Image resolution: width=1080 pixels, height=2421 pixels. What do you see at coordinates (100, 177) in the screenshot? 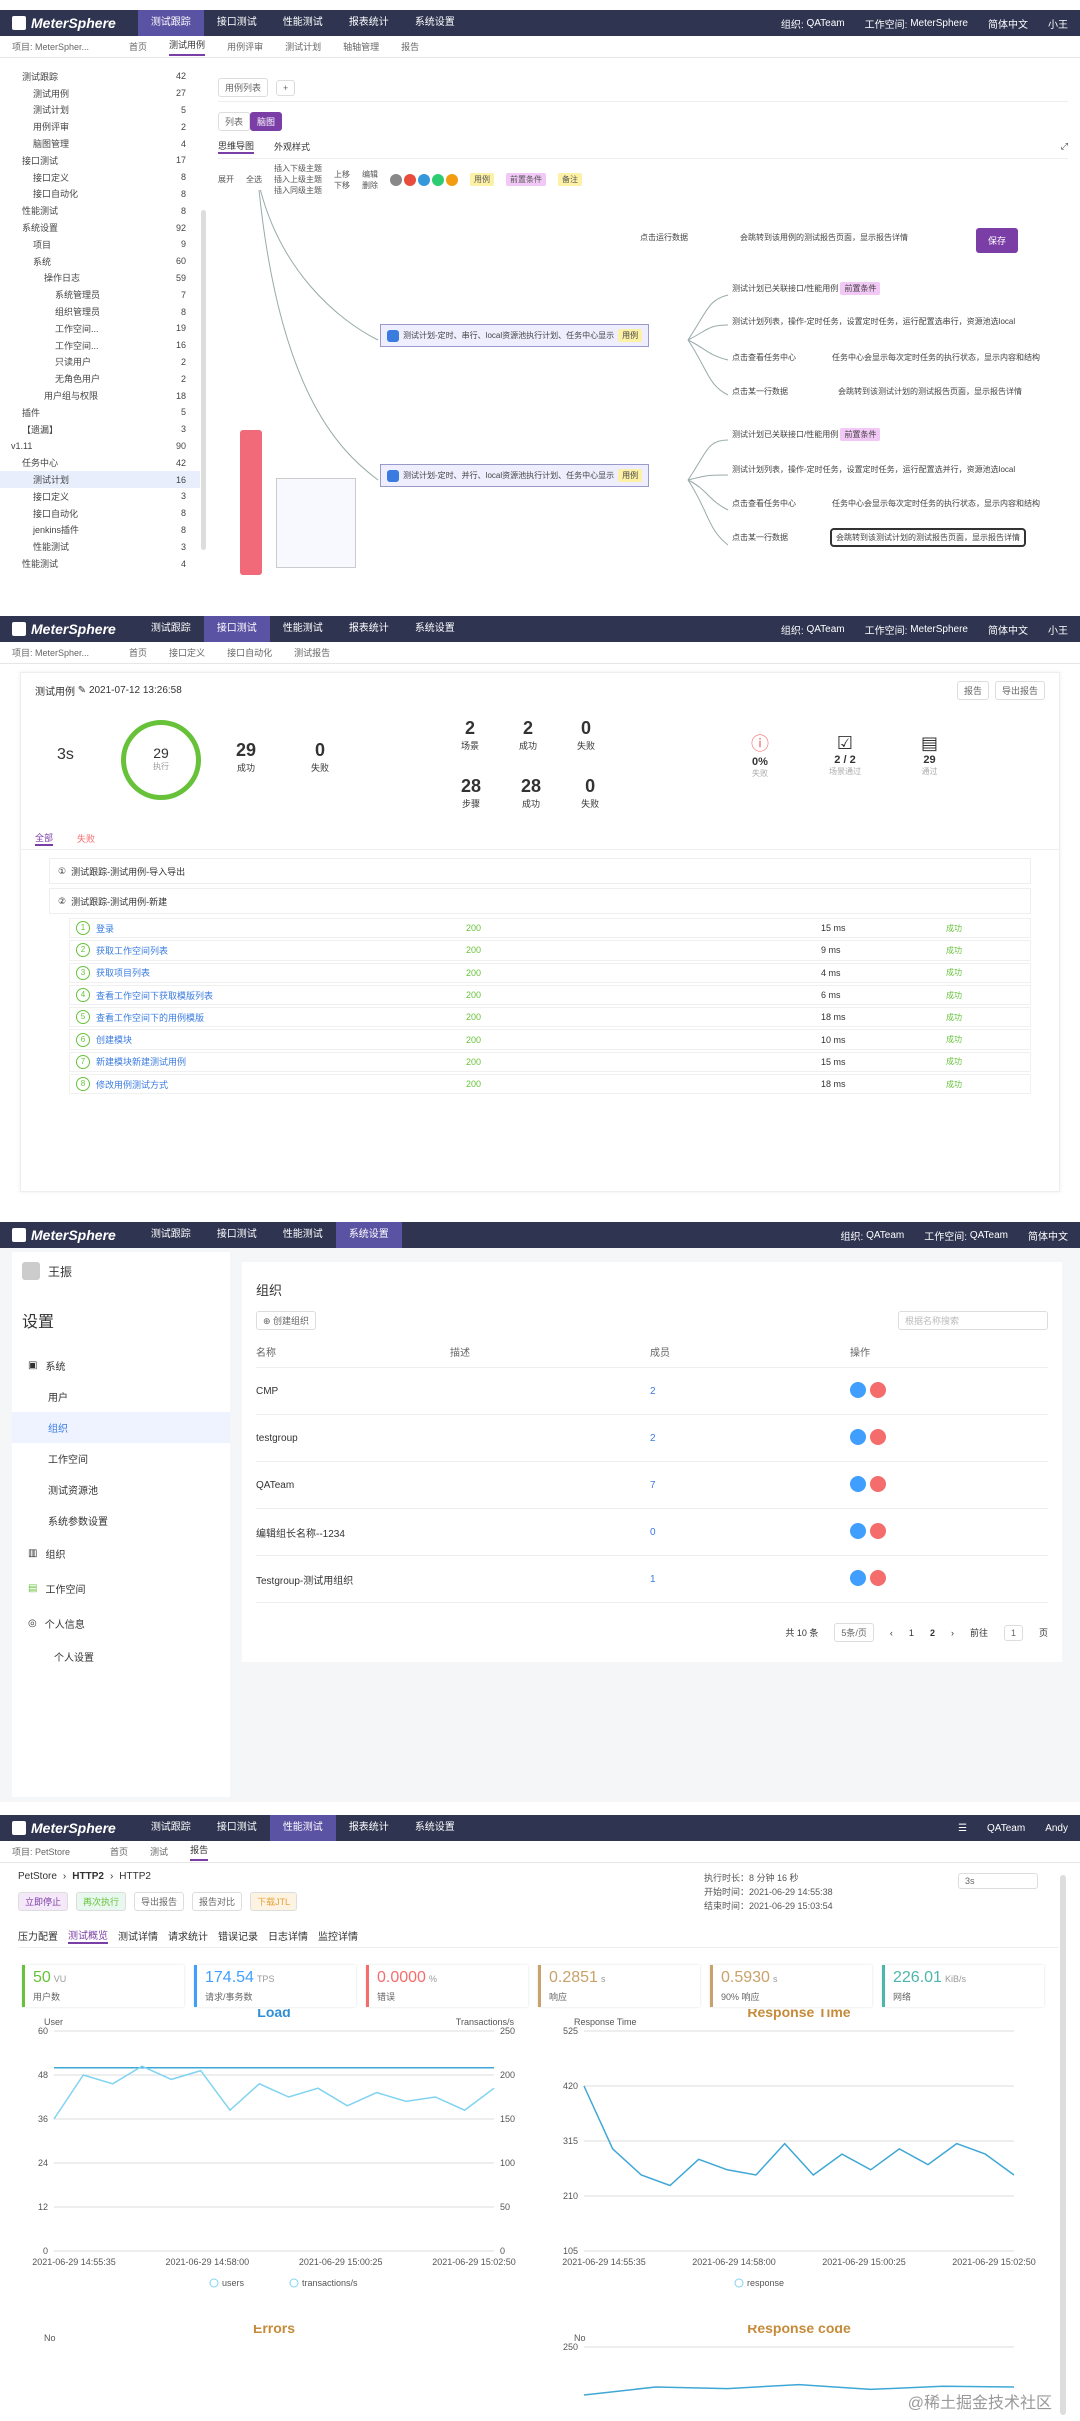
I see `tree-node: 接口定义 8` at bounding box center [100, 177].